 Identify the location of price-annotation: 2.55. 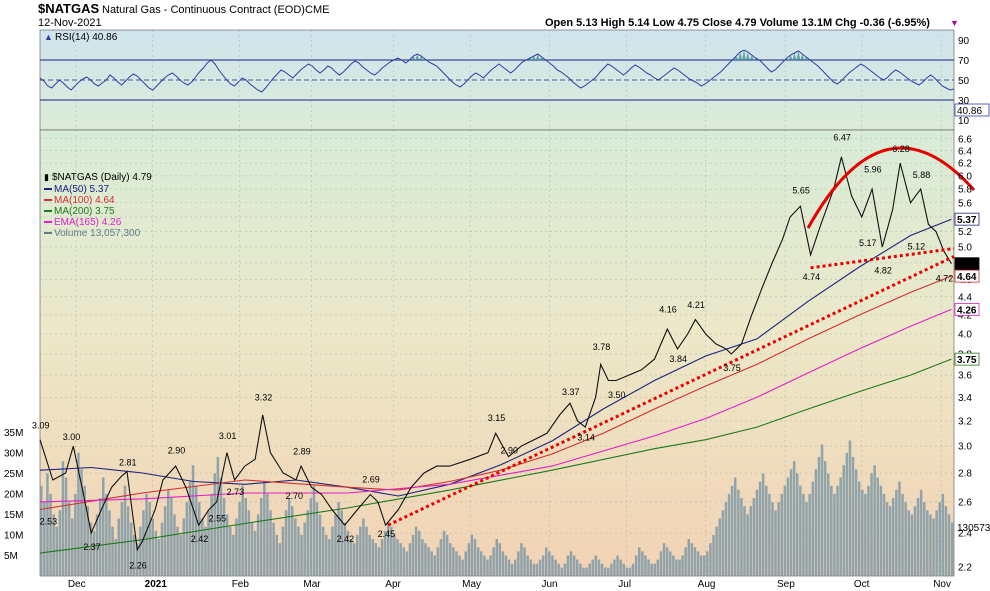
(218, 518).